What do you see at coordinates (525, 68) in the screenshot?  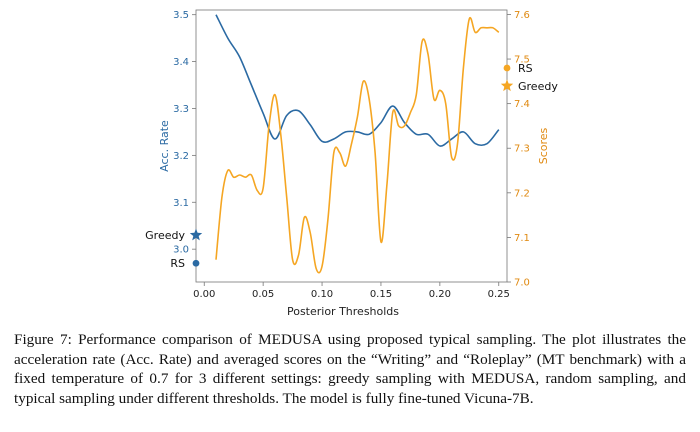 I see `right-rs-label: RS` at bounding box center [525, 68].